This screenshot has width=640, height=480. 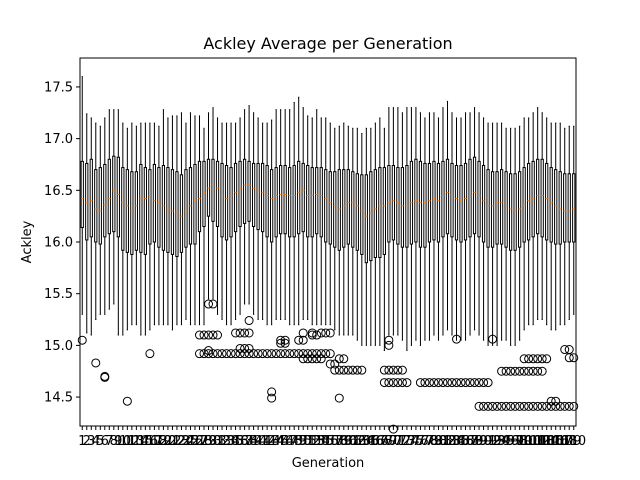 What do you see at coordinates (118, 441) in the screenshot?
I see `x-tick-label: 9` at bounding box center [118, 441].